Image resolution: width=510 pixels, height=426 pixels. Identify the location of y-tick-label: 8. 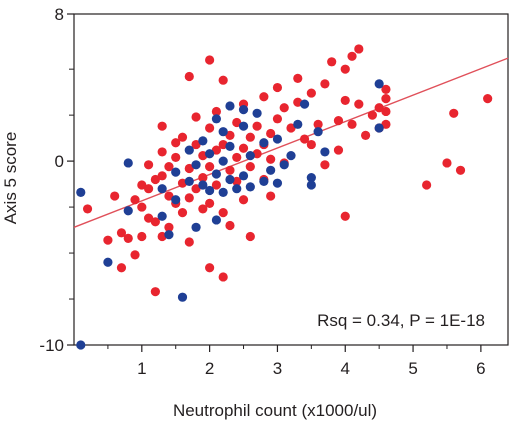
(59, 14).